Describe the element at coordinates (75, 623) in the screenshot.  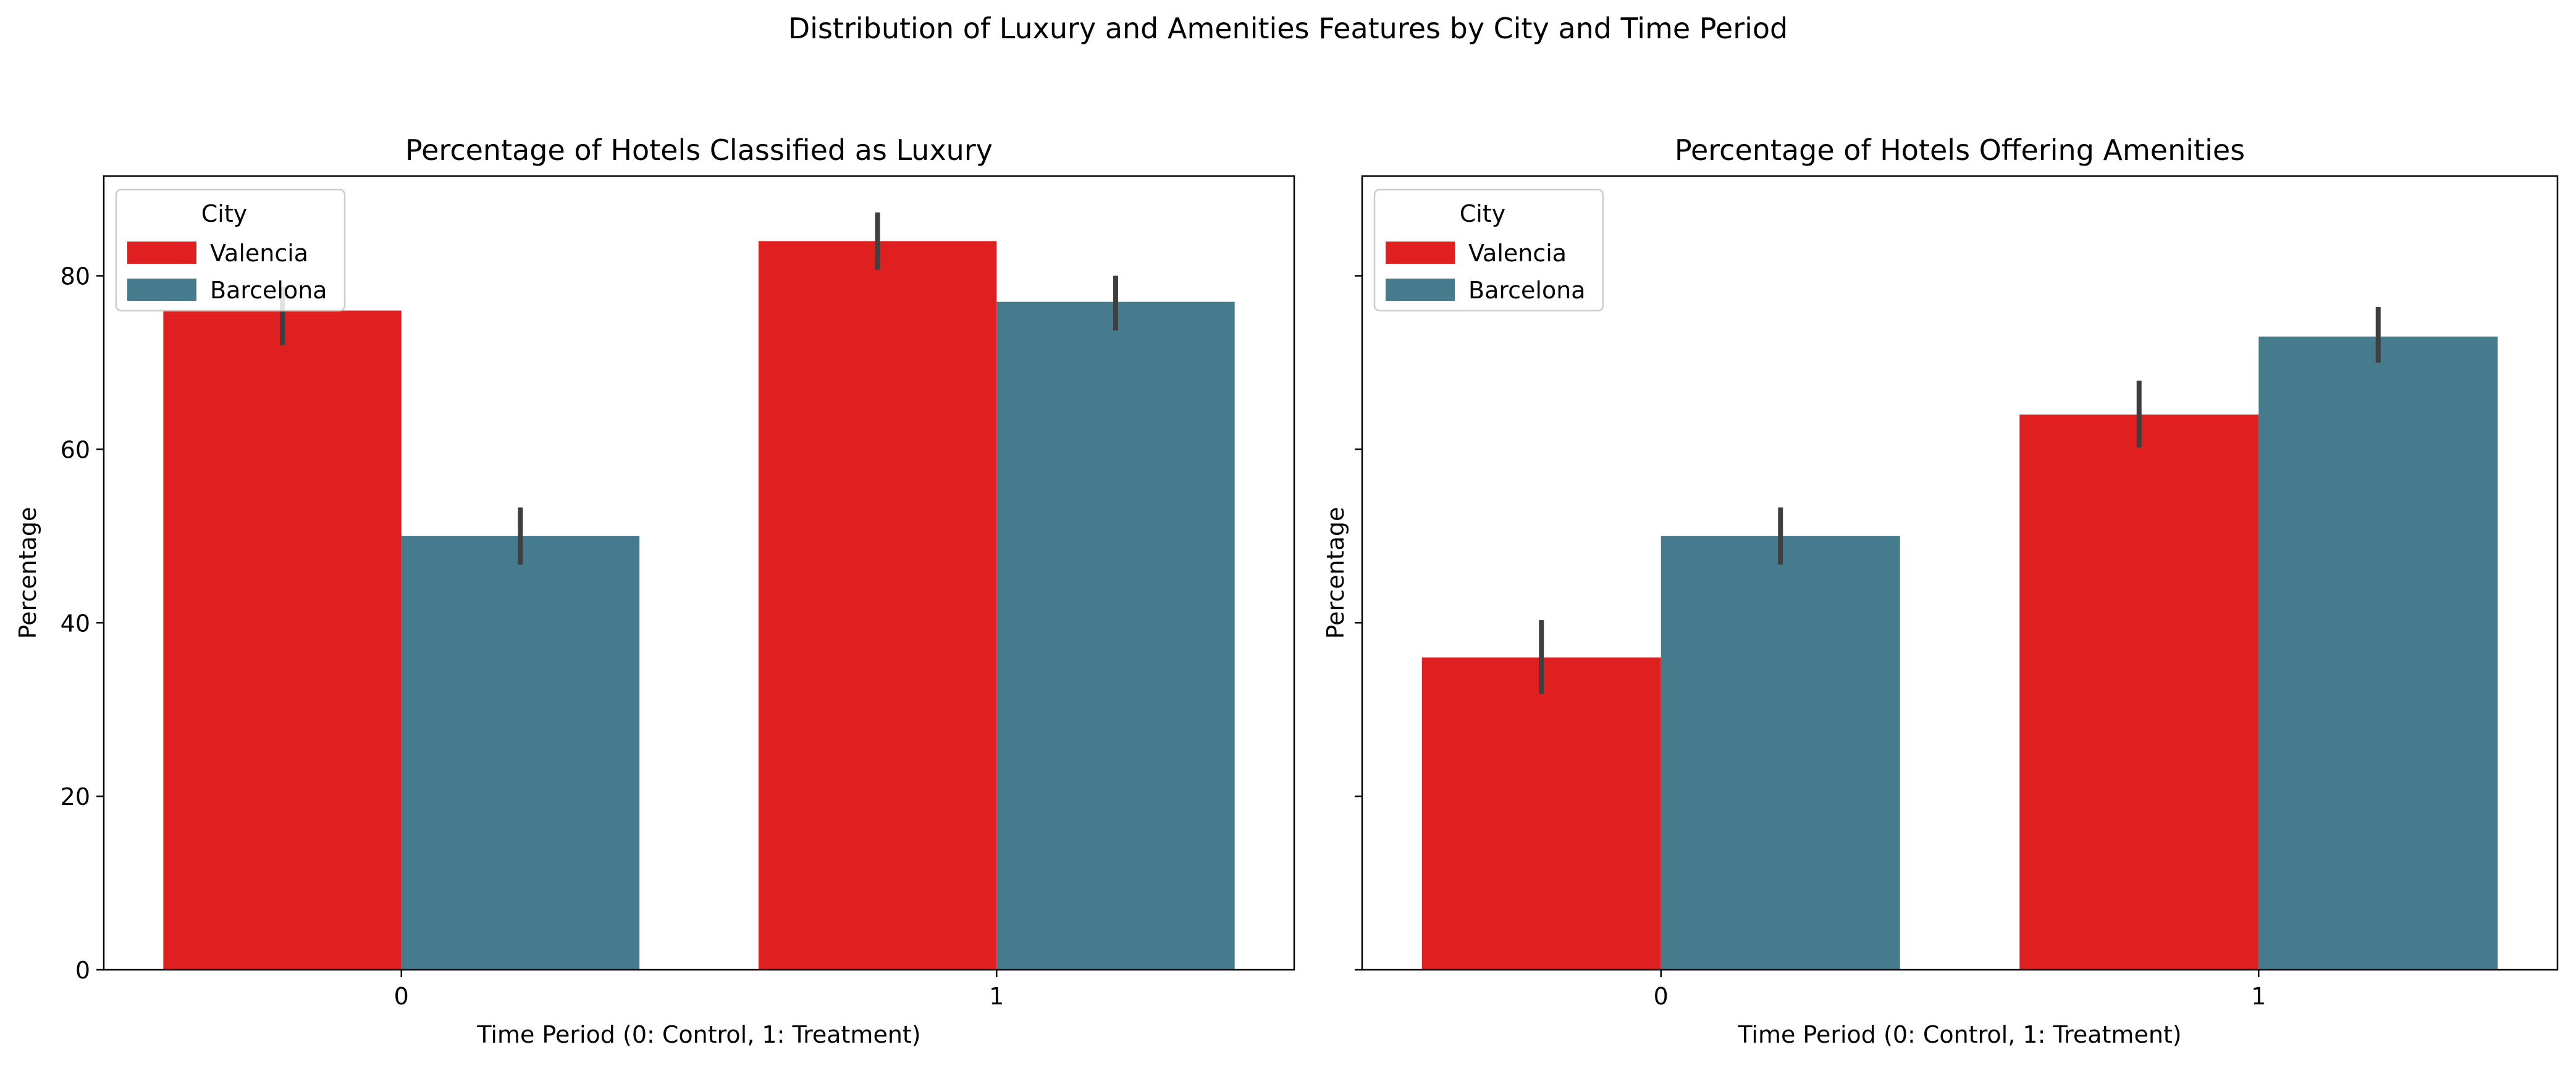
I see `y-tick-label: 40` at that location.